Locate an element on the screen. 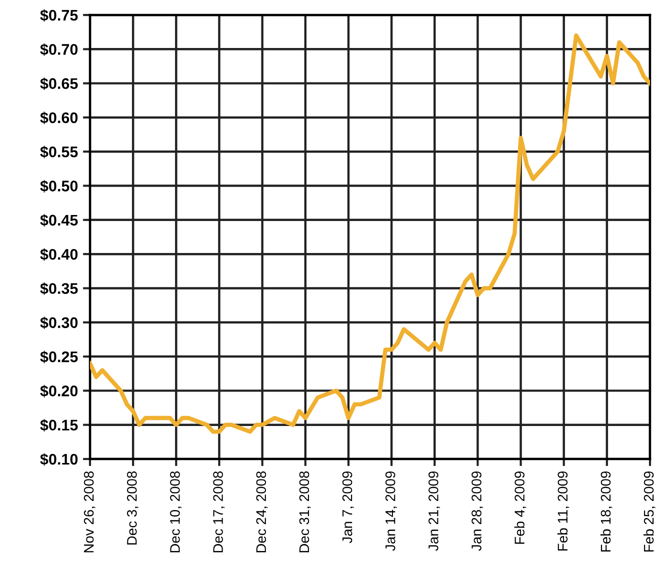 The image size is (672, 584). x-tick-label: Jan 7, 2009 is located at coordinates (348, 507).